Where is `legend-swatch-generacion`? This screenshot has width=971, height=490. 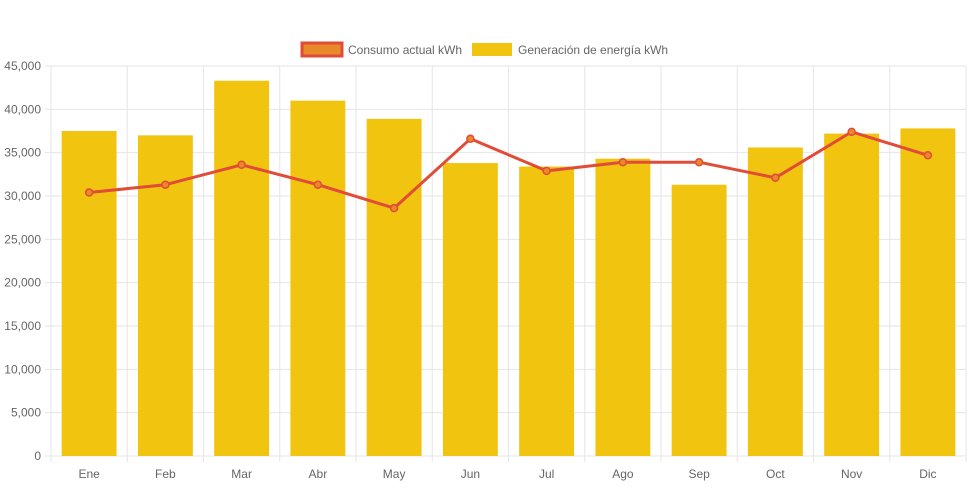 legend-swatch-generacion is located at coordinates (492, 49).